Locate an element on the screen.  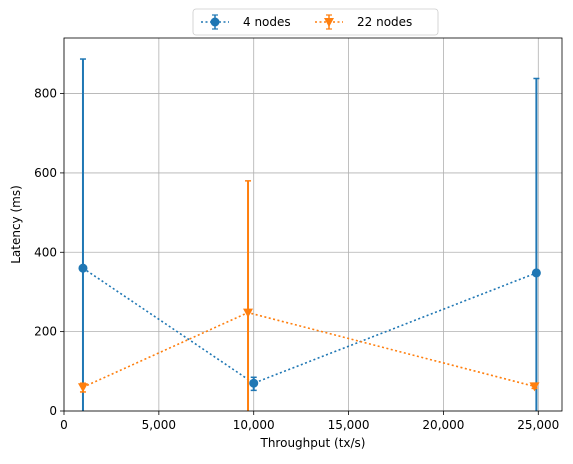
legend: 4 nodes 22 nodes is located at coordinates (315, 22).